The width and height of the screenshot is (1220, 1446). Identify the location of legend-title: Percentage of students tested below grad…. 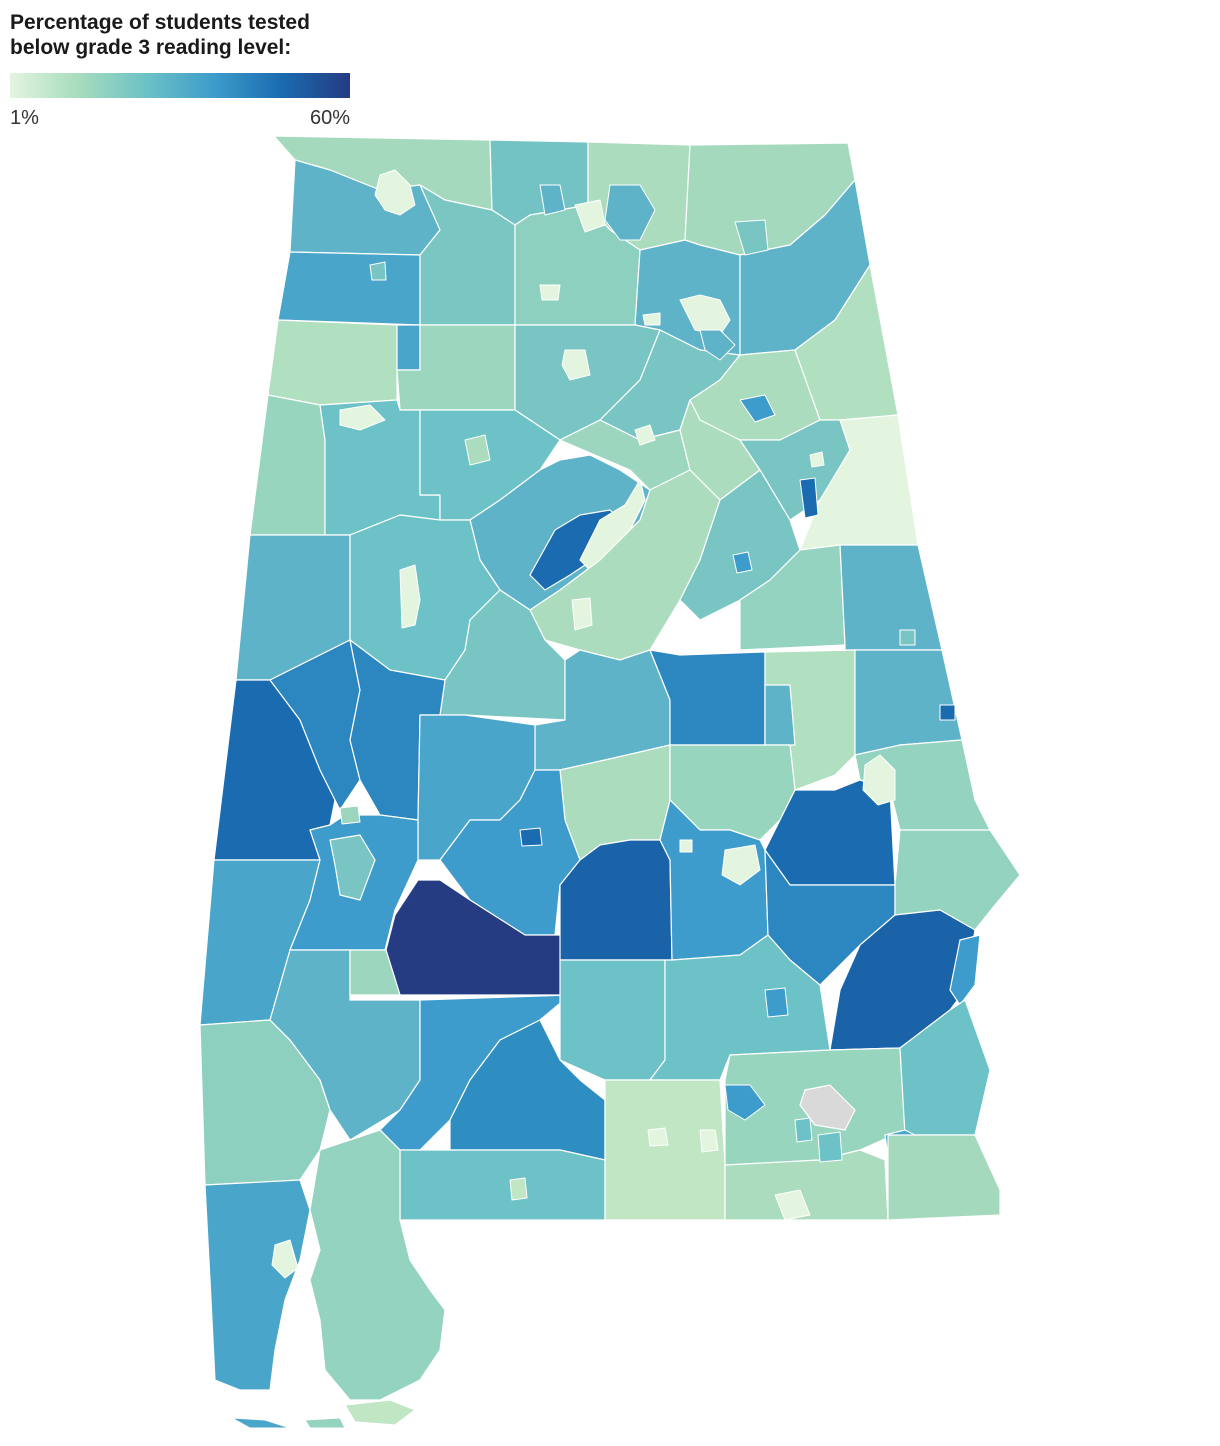
(180, 35).